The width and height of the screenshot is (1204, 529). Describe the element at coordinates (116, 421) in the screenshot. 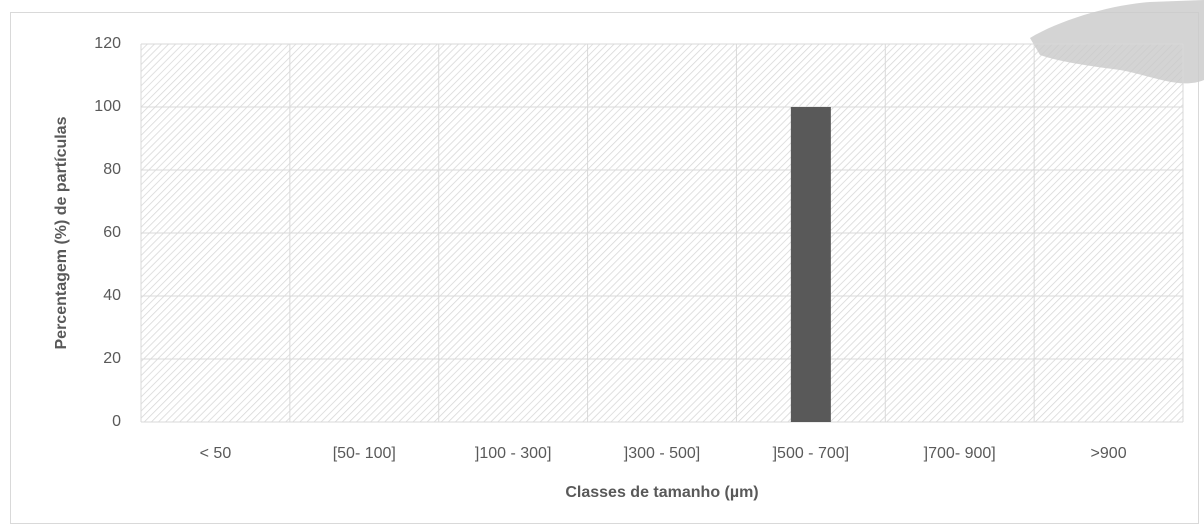

I see `y-tick-label: 0` at that location.